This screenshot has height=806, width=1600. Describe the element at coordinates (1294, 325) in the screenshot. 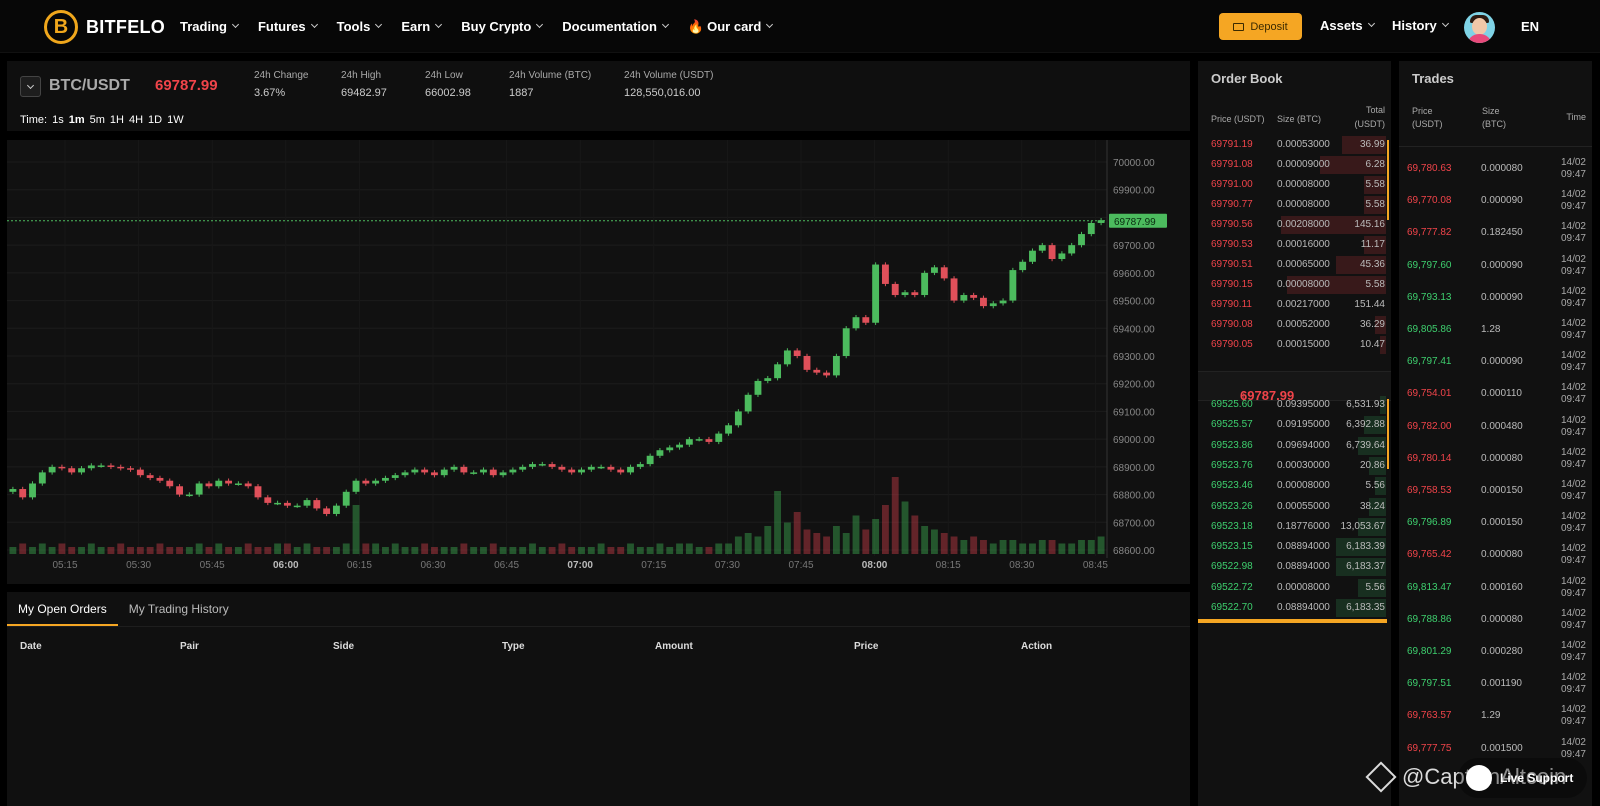

I see `ask-row: 69790.08 0.00052000 36.29` at that location.